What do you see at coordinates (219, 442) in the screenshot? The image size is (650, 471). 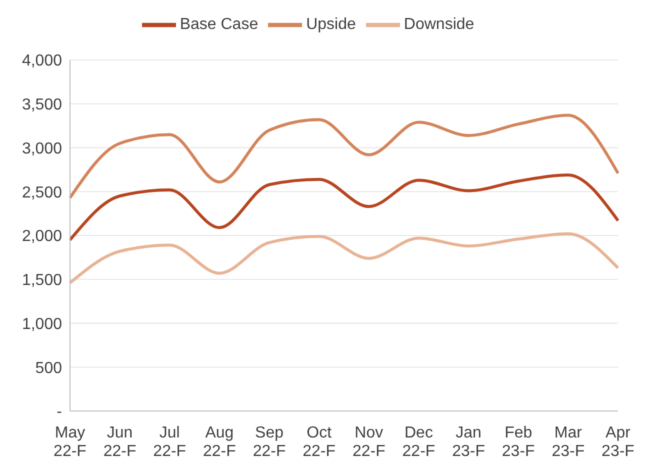 I see `x-tick-label: Aug 22-F` at bounding box center [219, 442].